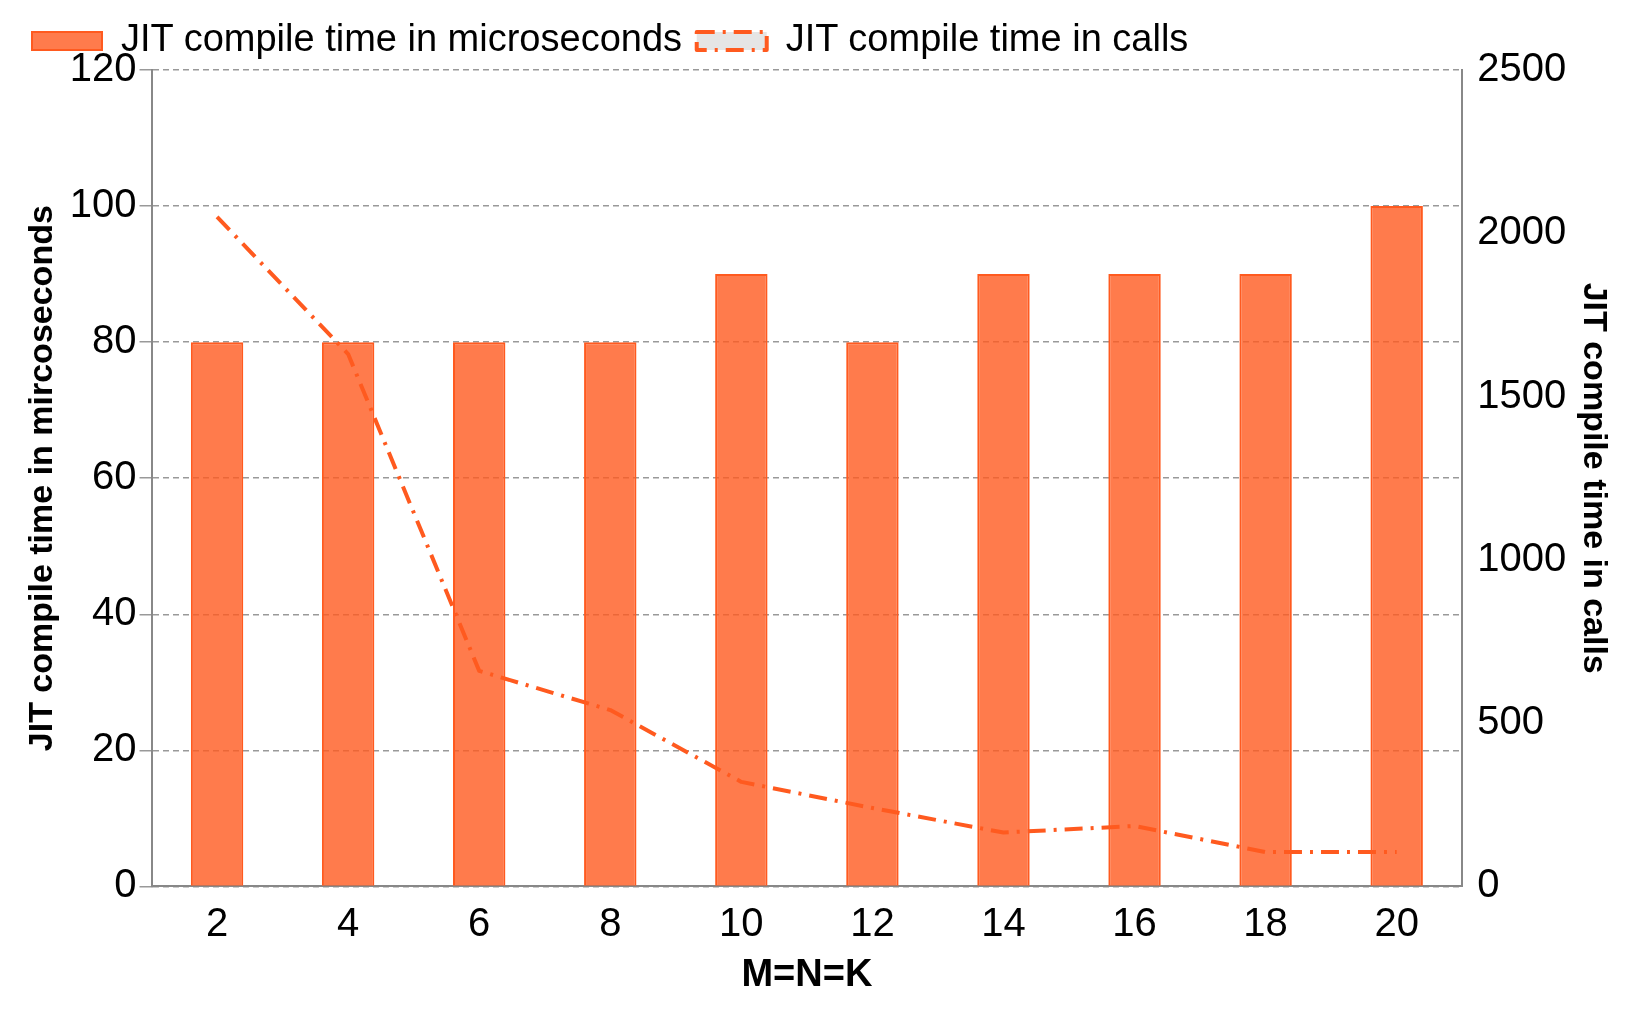  Describe the element at coordinates (872, 922) in the screenshot. I see `x-tick-label: 12` at that location.